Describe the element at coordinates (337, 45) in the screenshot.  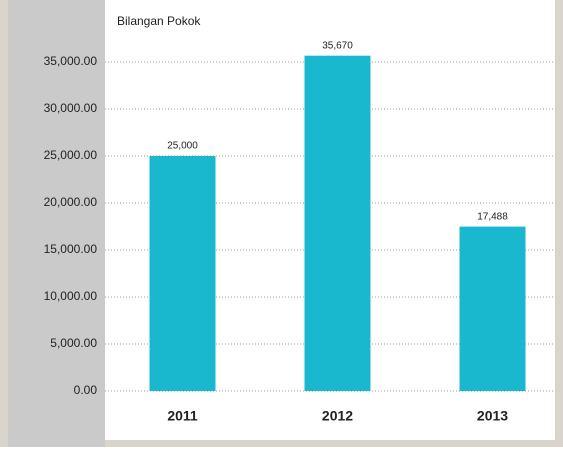
I see `value-label: 35,670` at that location.